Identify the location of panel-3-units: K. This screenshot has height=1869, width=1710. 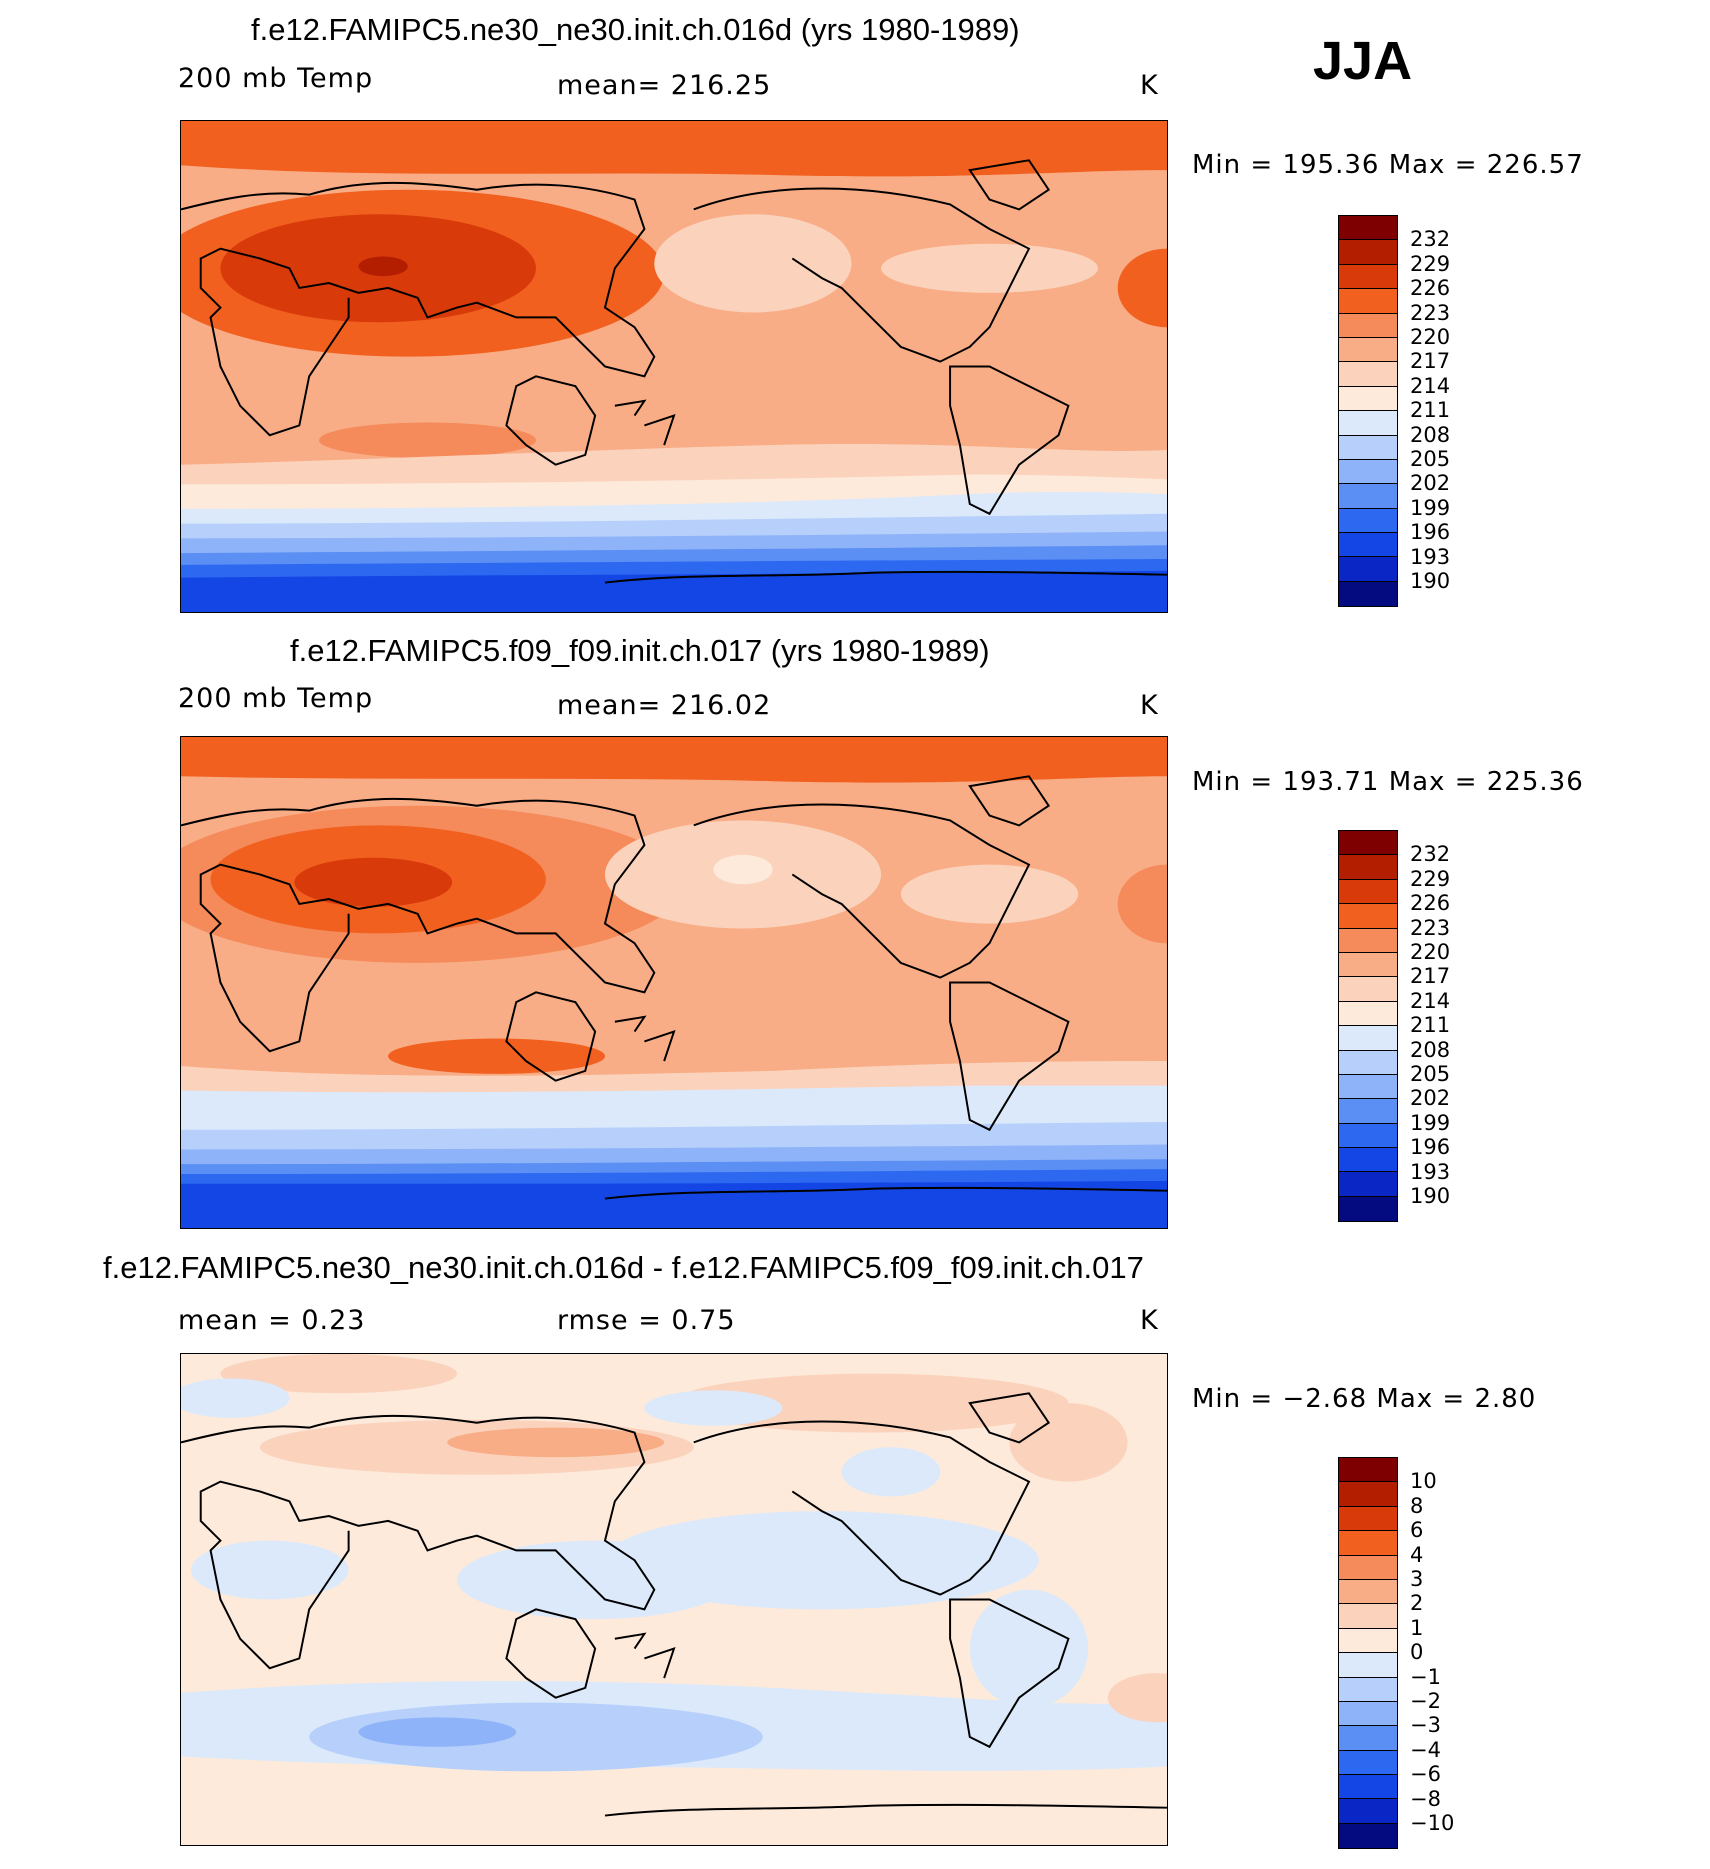
(1149, 1320).